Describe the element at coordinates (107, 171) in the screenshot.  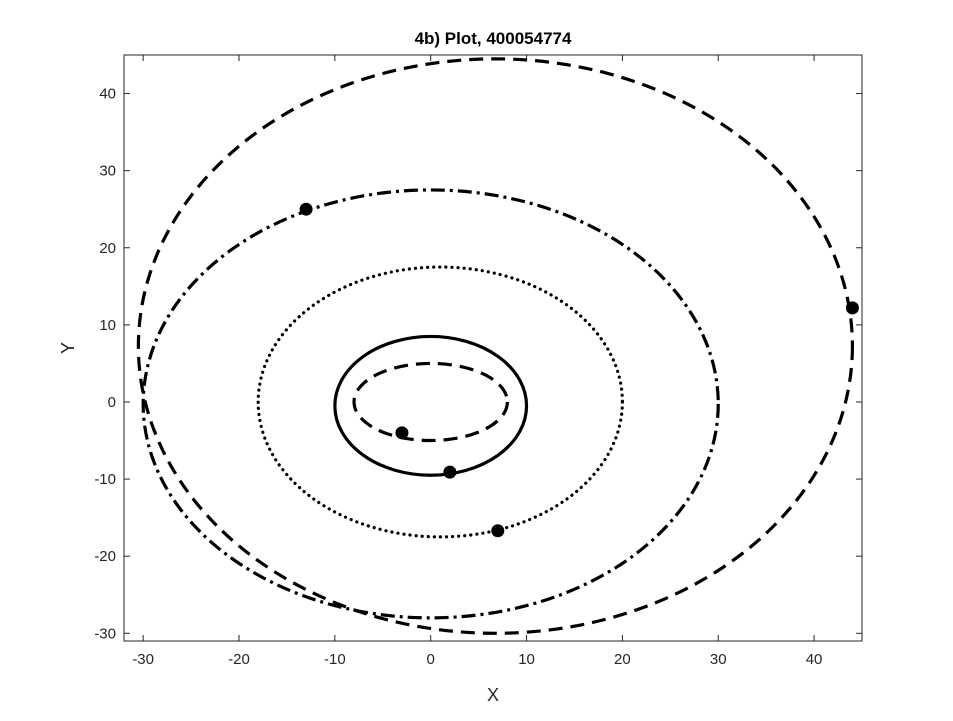
I see `y-tick-label: 30` at that location.